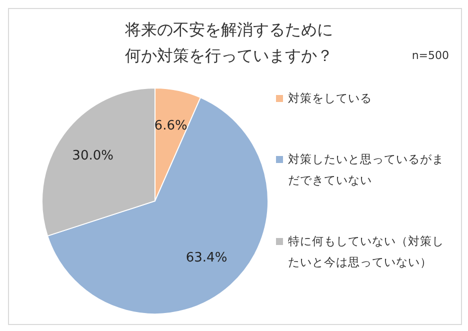 The image size is (468, 331). Describe the element at coordinates (171, 126) in the screenshot. I see `data-label: 6.6%` at that location.